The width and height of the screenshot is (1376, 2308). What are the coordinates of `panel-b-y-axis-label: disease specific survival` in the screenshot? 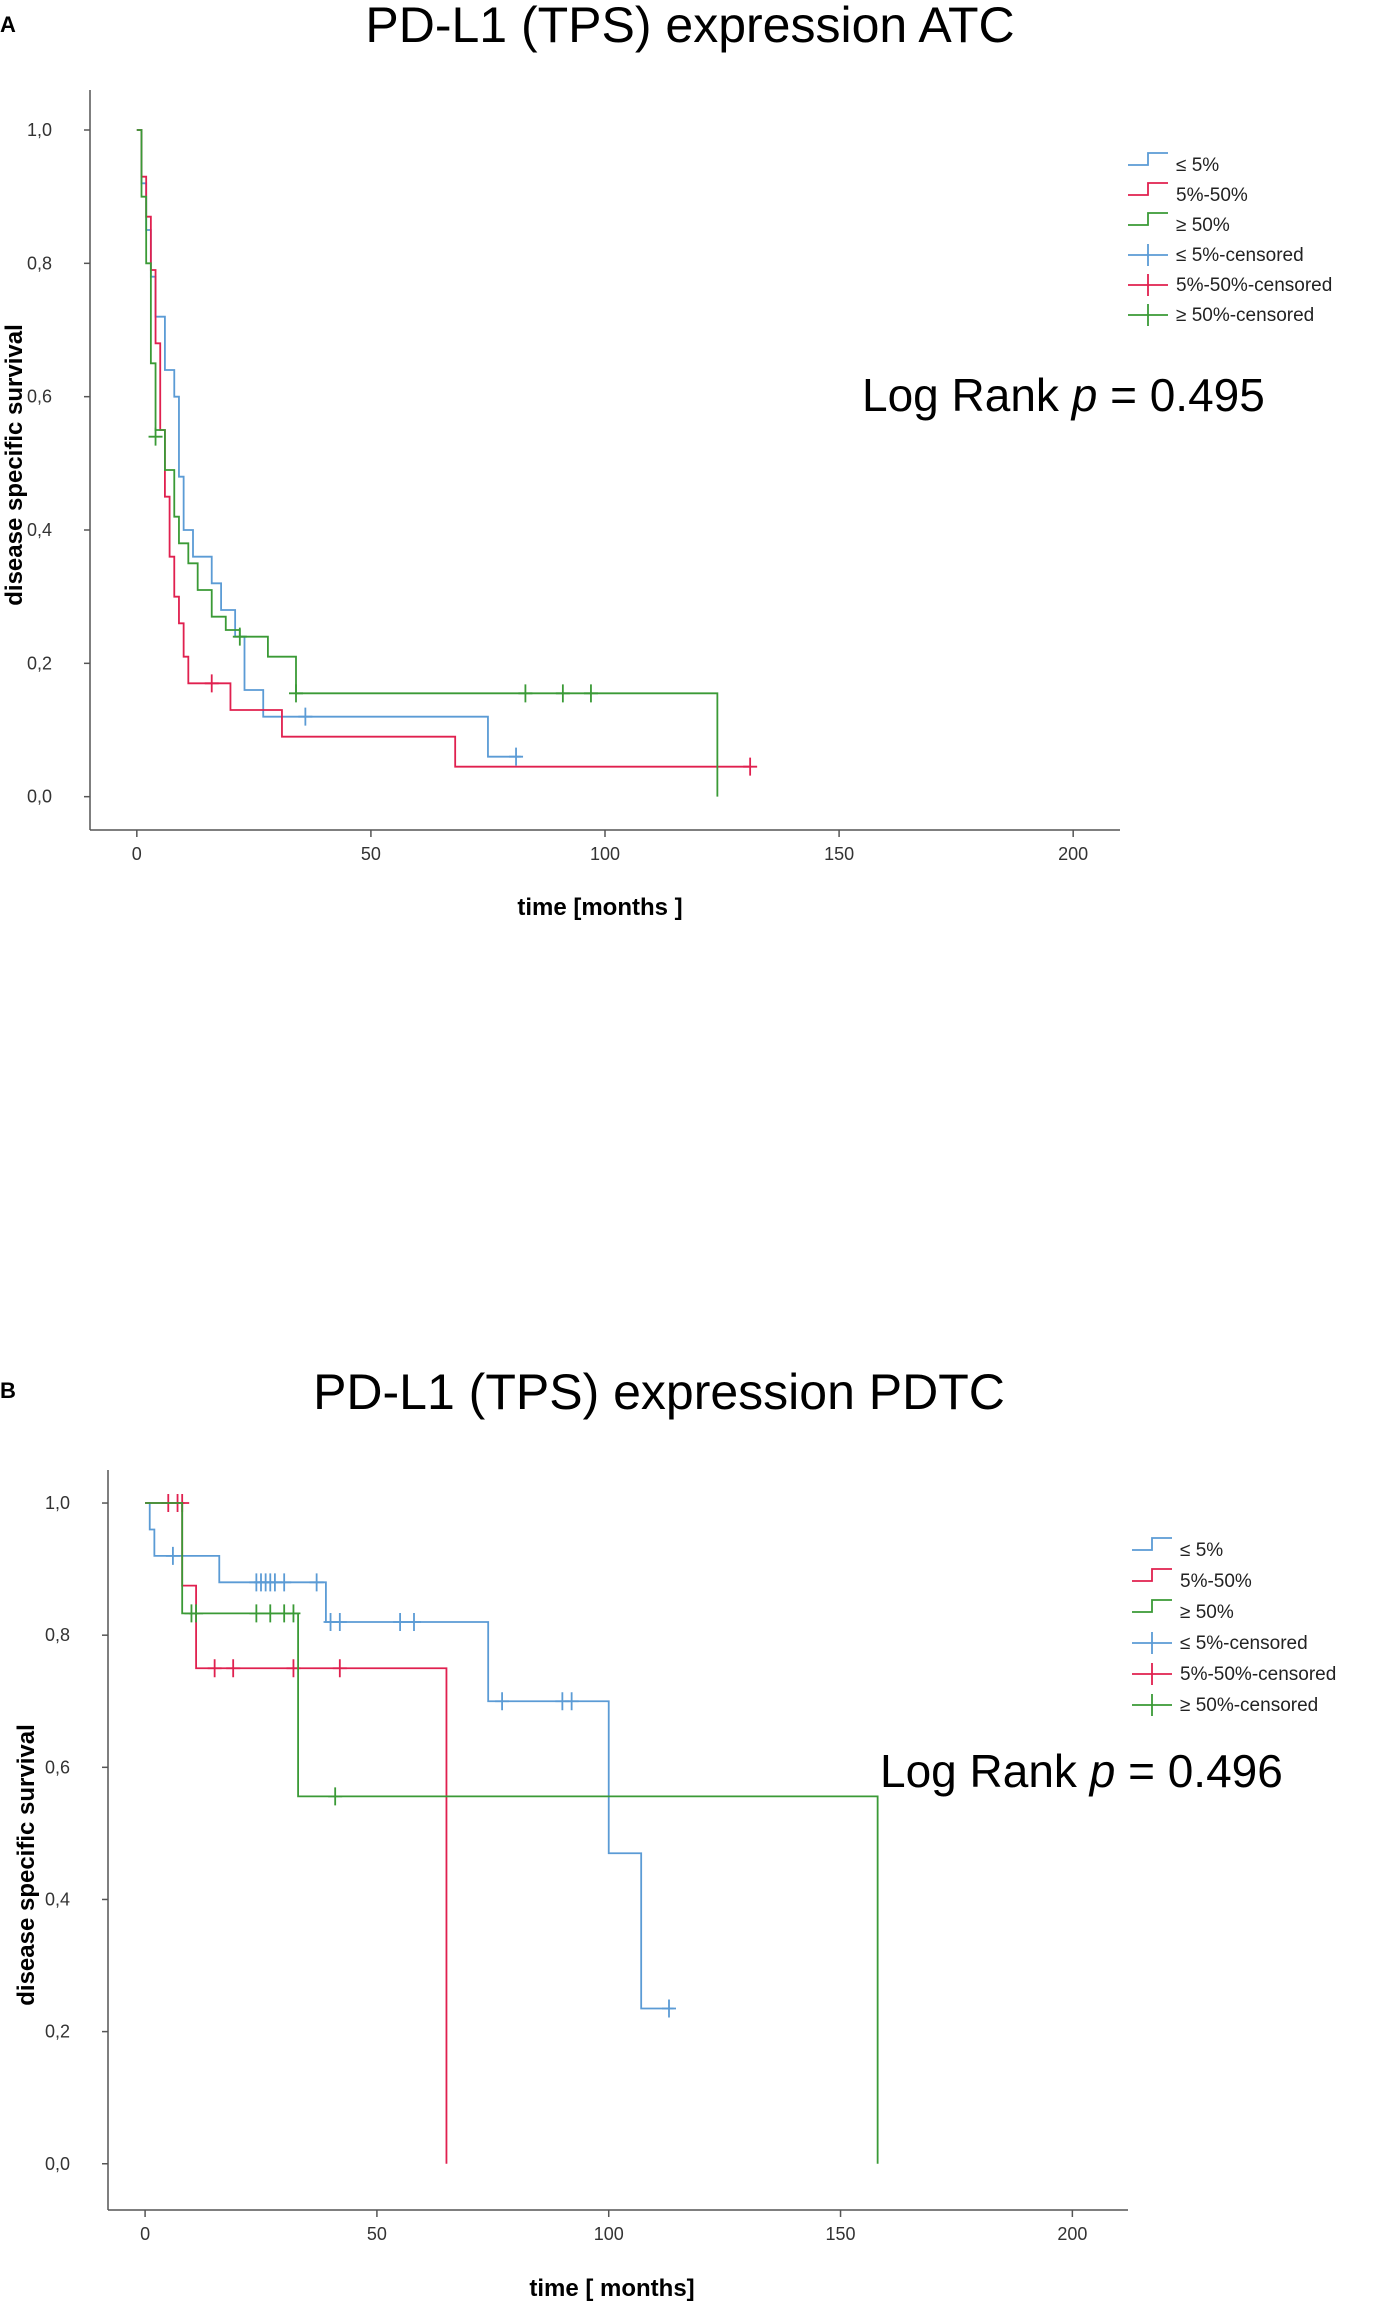 It's located at (26, 1865).